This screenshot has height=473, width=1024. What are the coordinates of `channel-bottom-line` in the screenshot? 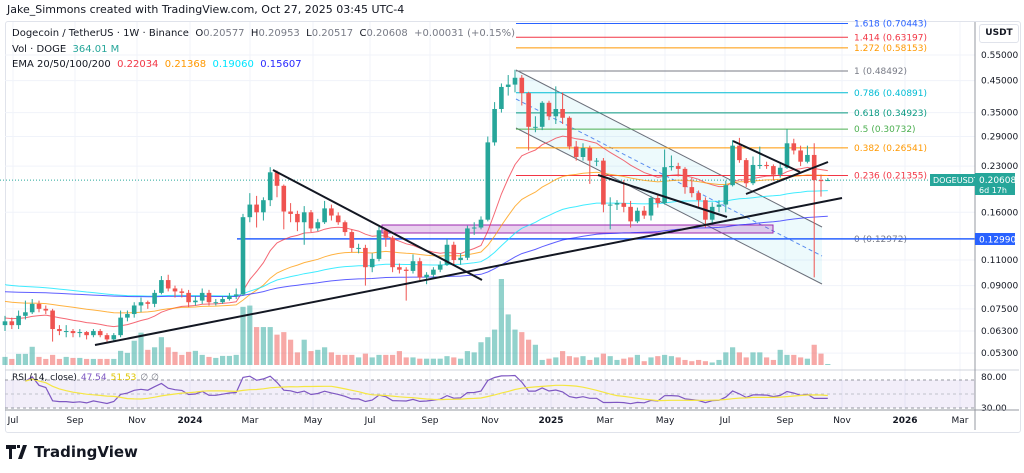 It's located at (669, 206).